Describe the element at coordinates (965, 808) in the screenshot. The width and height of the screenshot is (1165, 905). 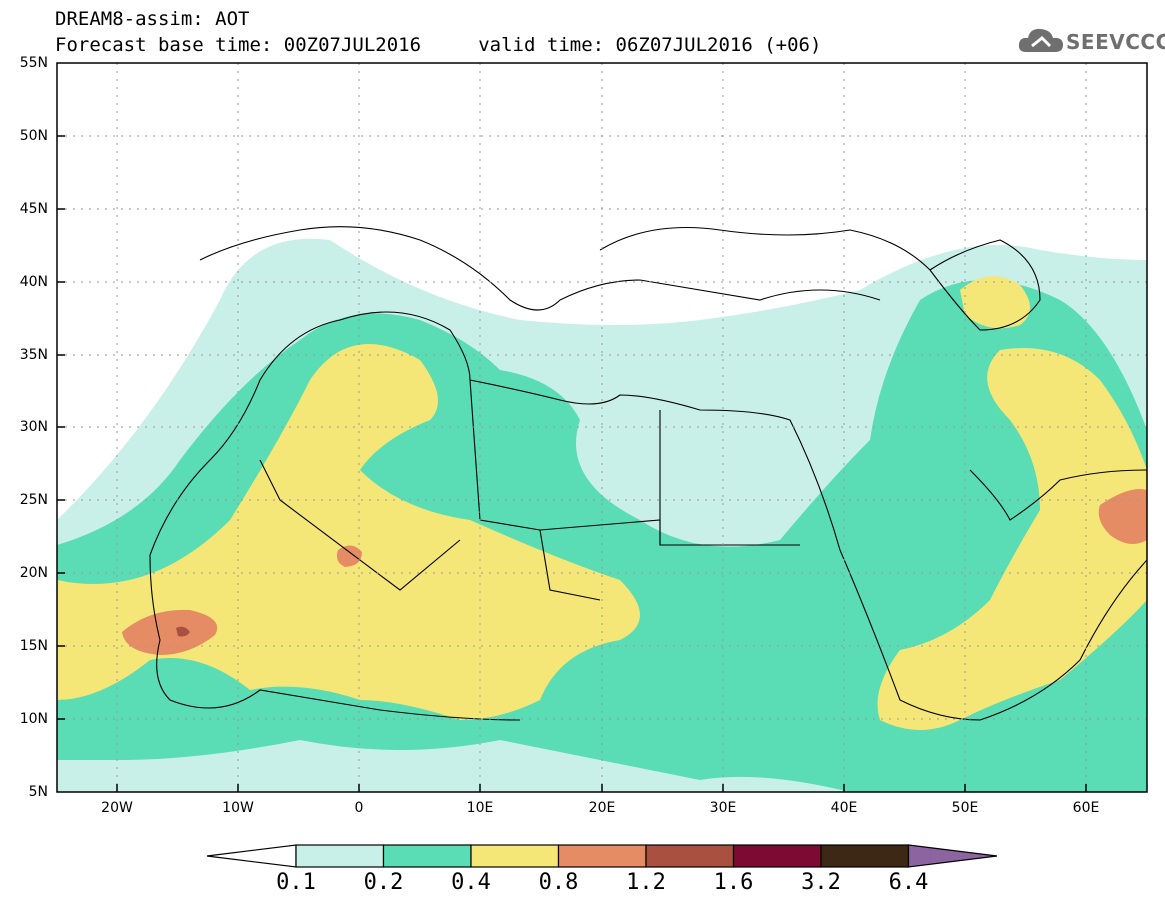
I see `lon-label-50e: 50E` at that location.